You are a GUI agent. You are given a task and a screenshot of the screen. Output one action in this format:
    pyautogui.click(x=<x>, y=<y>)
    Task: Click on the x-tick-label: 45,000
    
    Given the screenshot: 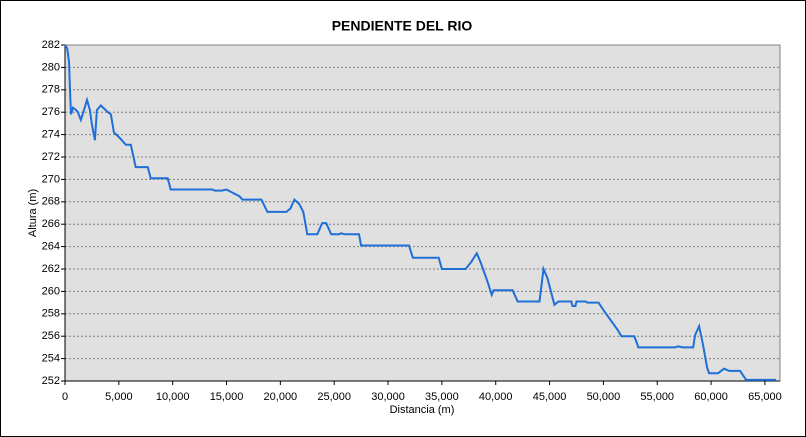 What is the action you would take?
    pyautogui.click(x=550, y=397)
    